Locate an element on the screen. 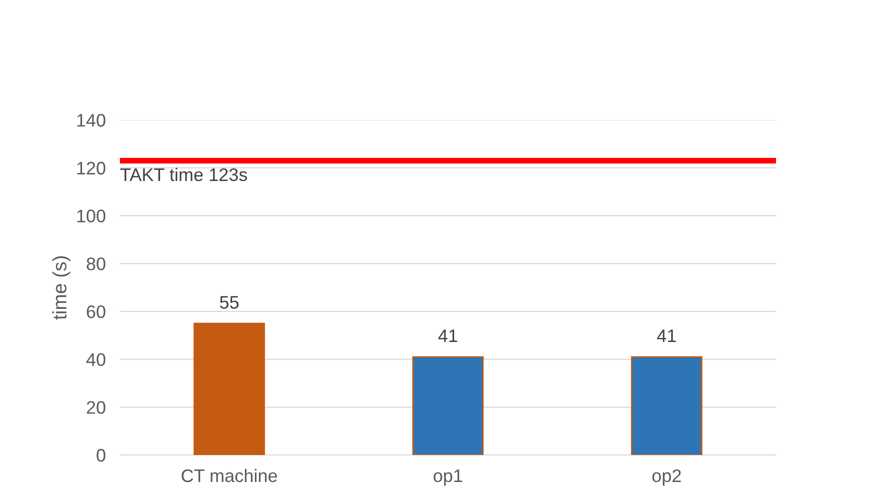  y-tick-label: 20 is located at coordinates (96, 407).